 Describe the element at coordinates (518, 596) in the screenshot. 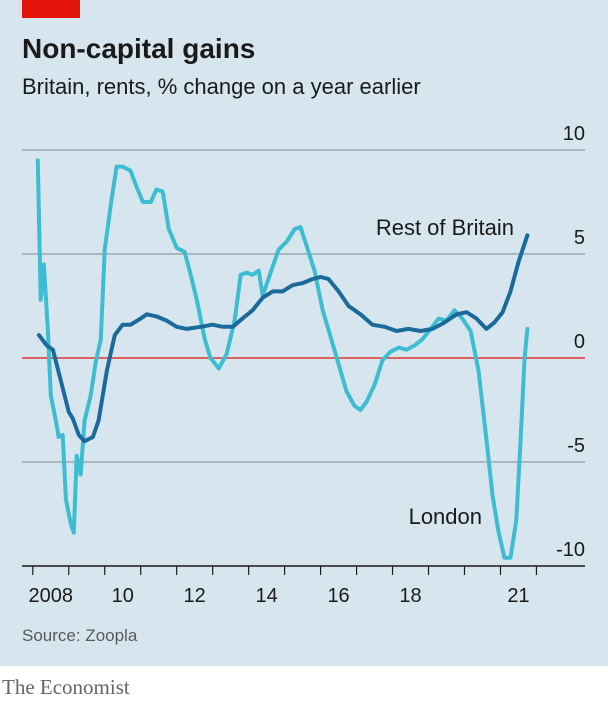

I see `x-tick-label: 21` at that location.